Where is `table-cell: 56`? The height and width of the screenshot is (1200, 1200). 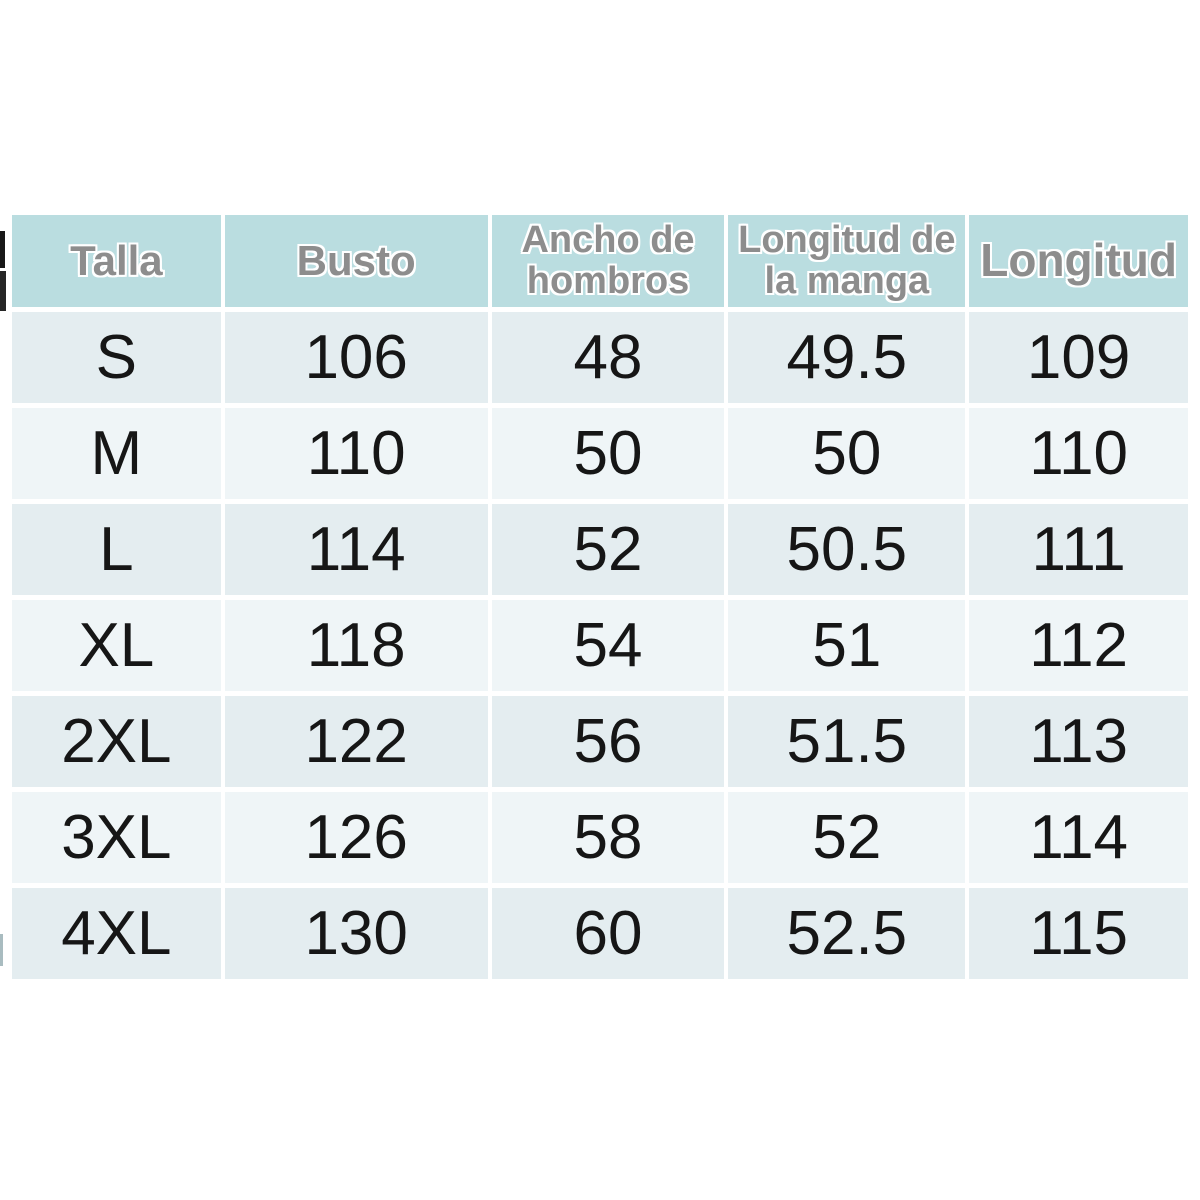
table-cell: 56 is located at coordinates (608, 741).